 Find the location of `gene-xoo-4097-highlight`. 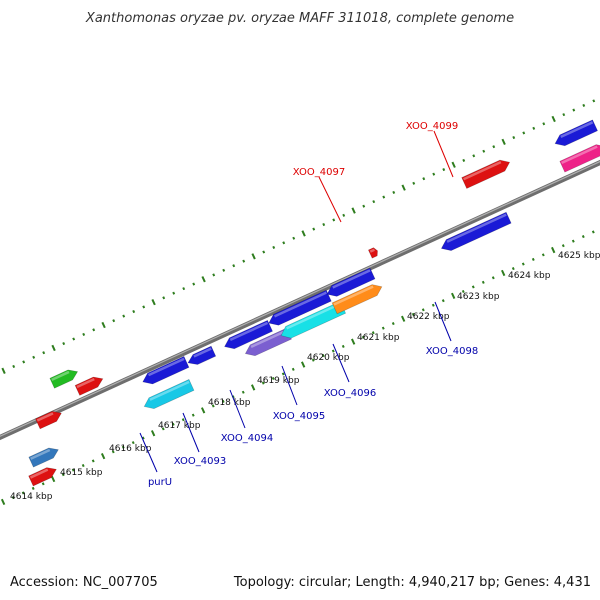

gene-xoo-4097-highlight is located at coordinates (372, 250).